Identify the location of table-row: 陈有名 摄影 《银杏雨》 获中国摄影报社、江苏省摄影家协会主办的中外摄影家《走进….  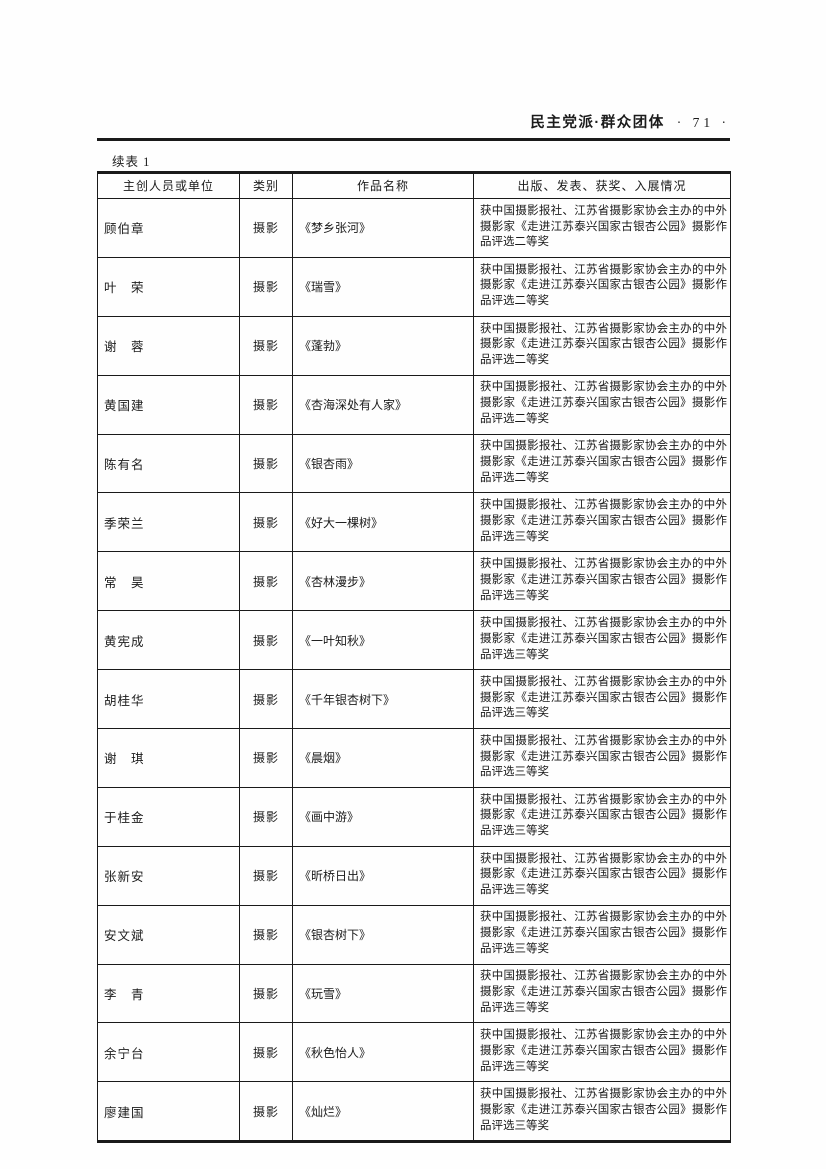
(414, 463).